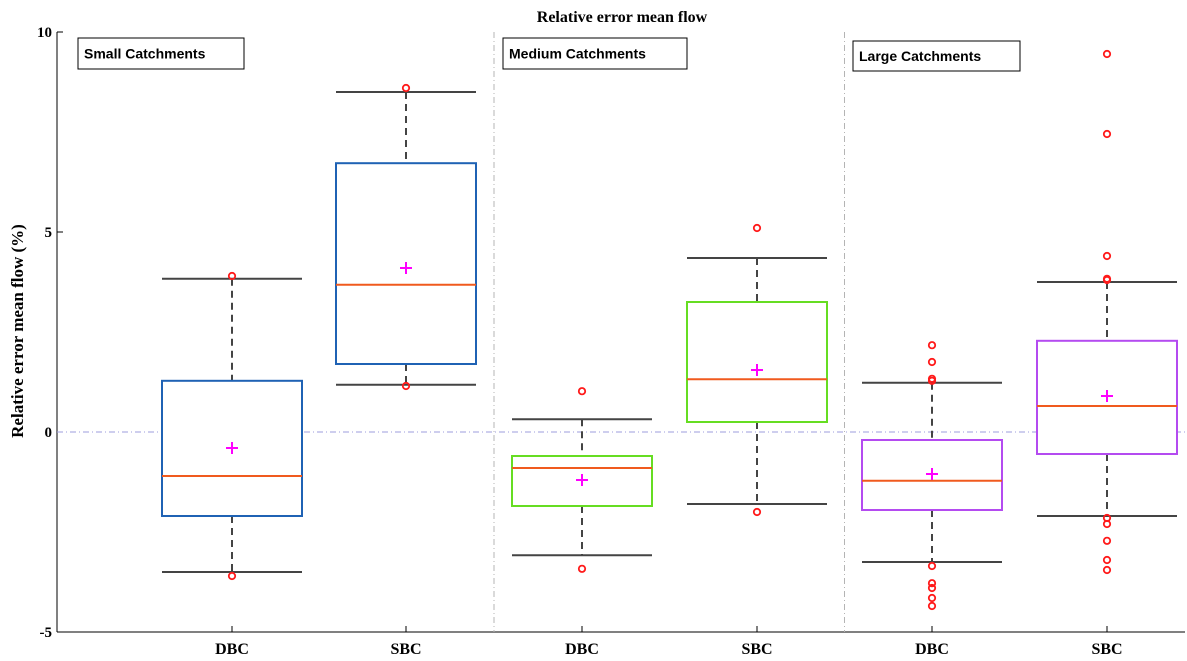 The height and width of the screenshot is (661, 1187). What do you see at coordinates (44, 33) in the screenshot?
I see `y-tick-label: 10` at bounding box center [44, 33].